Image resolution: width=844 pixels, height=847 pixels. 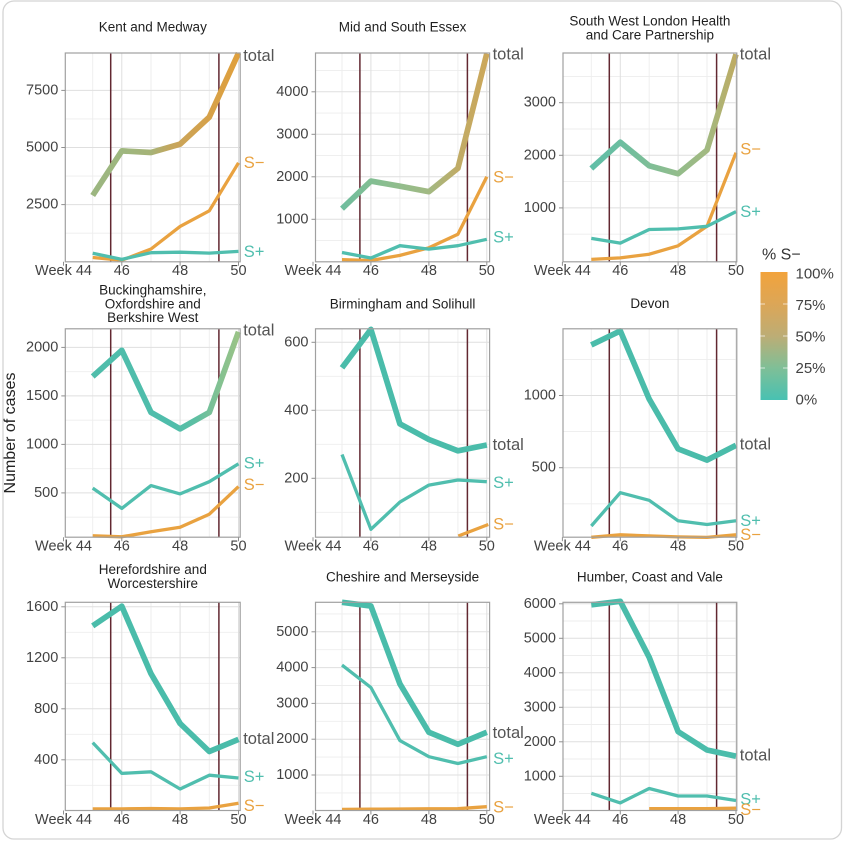 I want to click on svg-text: 1200, so click(x=42, y=658).